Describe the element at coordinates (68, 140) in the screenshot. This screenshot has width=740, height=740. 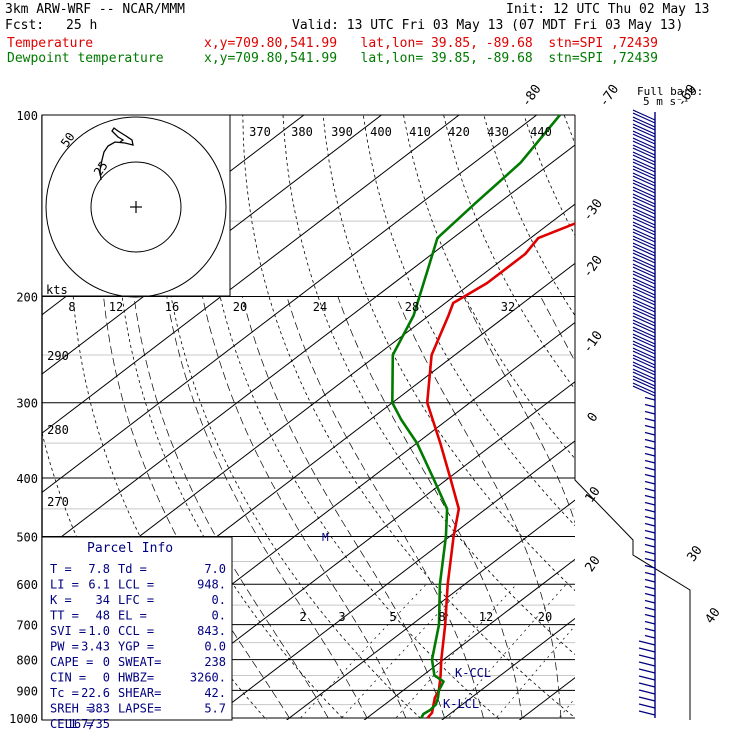
I see `hodograph-ring-label: 50` at that location.